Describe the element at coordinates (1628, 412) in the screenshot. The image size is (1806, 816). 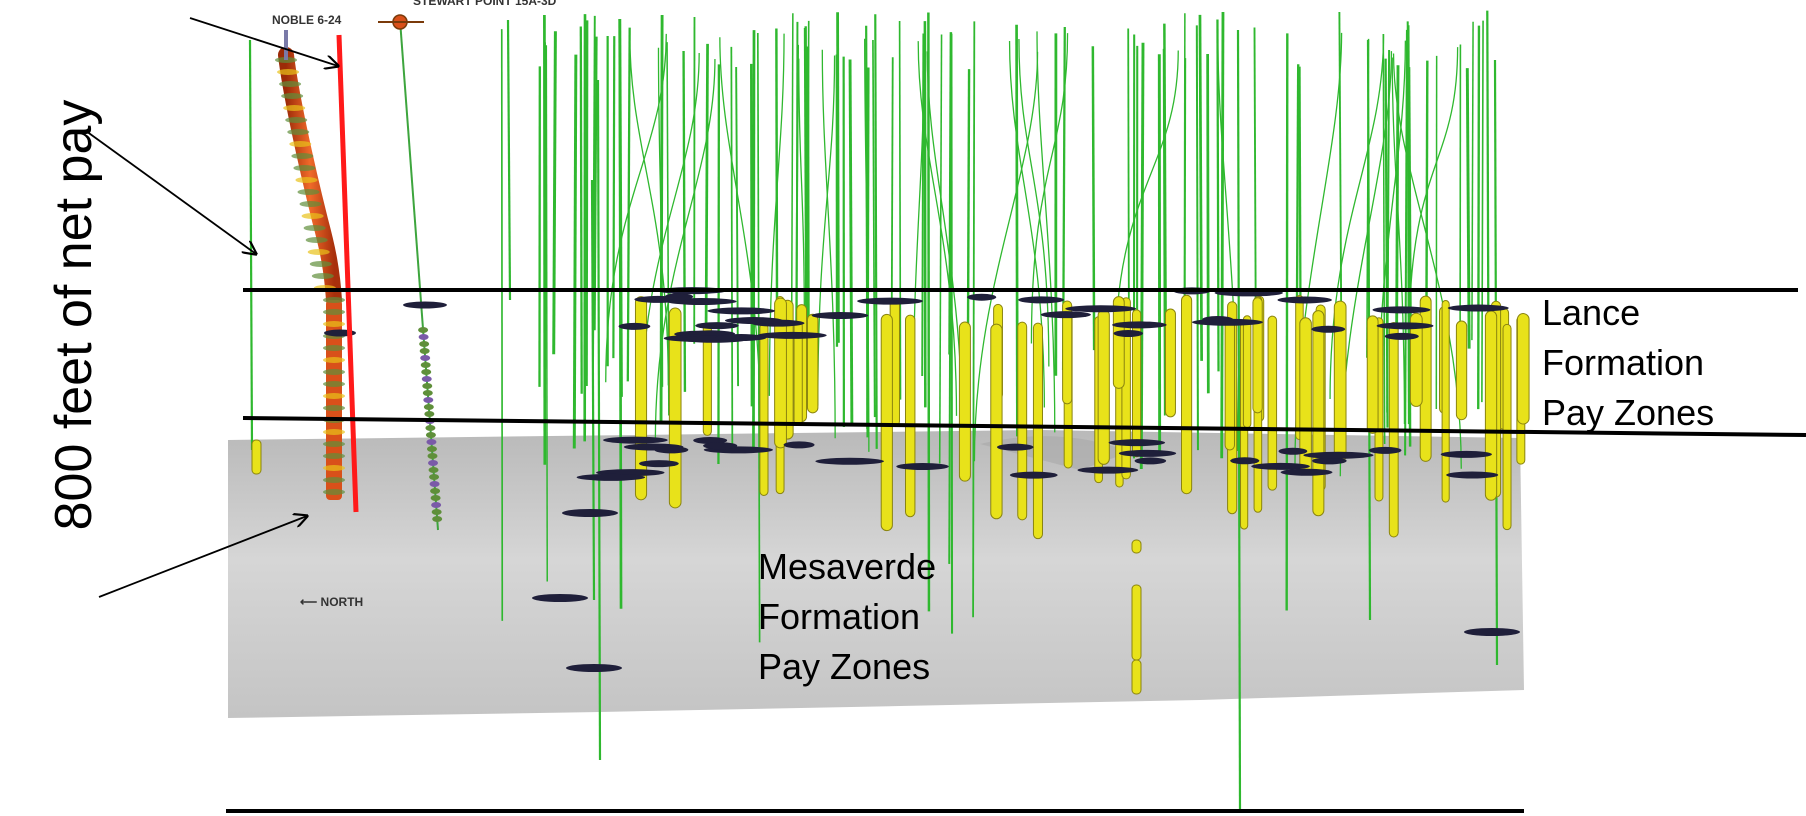
I see `lance-line-3: Pay Zones` at that location.